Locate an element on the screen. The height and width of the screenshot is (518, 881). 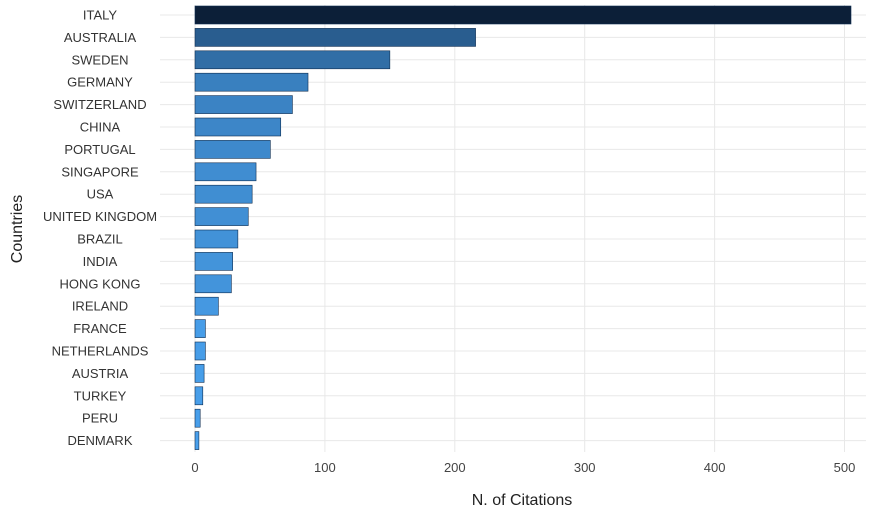
category-label: PORTUGAL is located at coordinates (99, 149).